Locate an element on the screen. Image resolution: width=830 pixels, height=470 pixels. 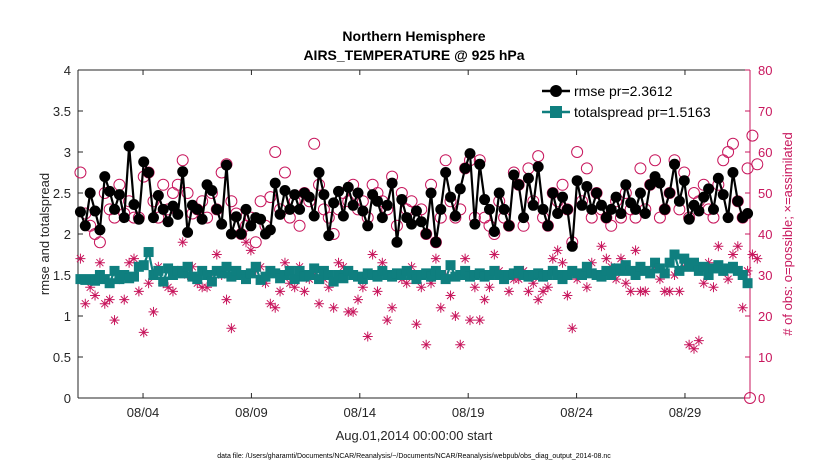
legend-rmse-label: rmse pr=2.3612 is located at coordinates (623, 91).